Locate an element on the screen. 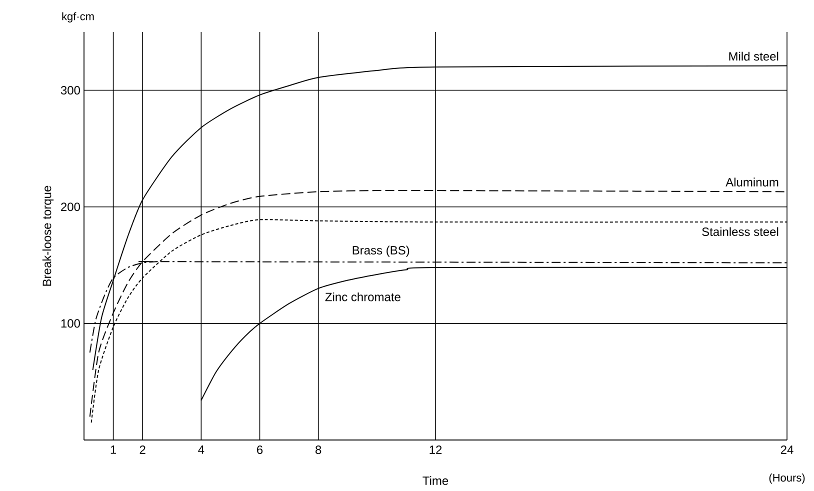  text: (Hours) is located at coordinates (787, 479).